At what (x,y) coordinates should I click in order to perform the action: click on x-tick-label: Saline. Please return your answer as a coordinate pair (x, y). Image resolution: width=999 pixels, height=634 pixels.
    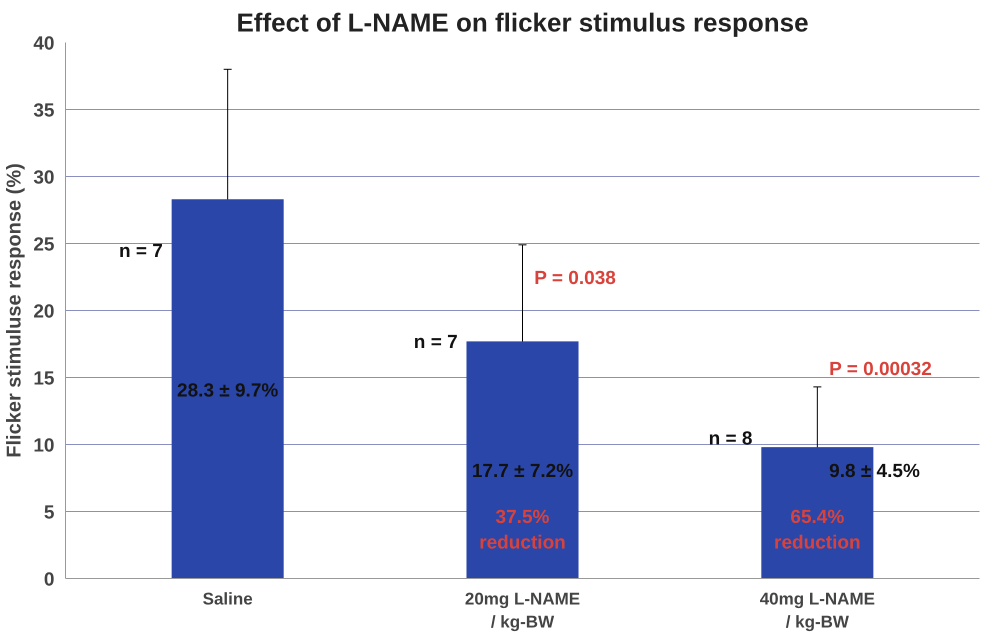
    Looking at the image, I should click on (227, 599).